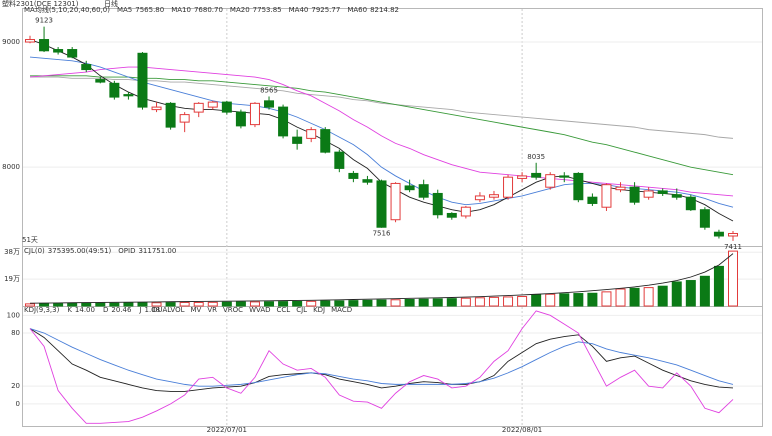 The image size is (772, 436). Describe the element at coordinates (157, 251) in the screenshot. I see `legend-text: 311751.00` at that location.